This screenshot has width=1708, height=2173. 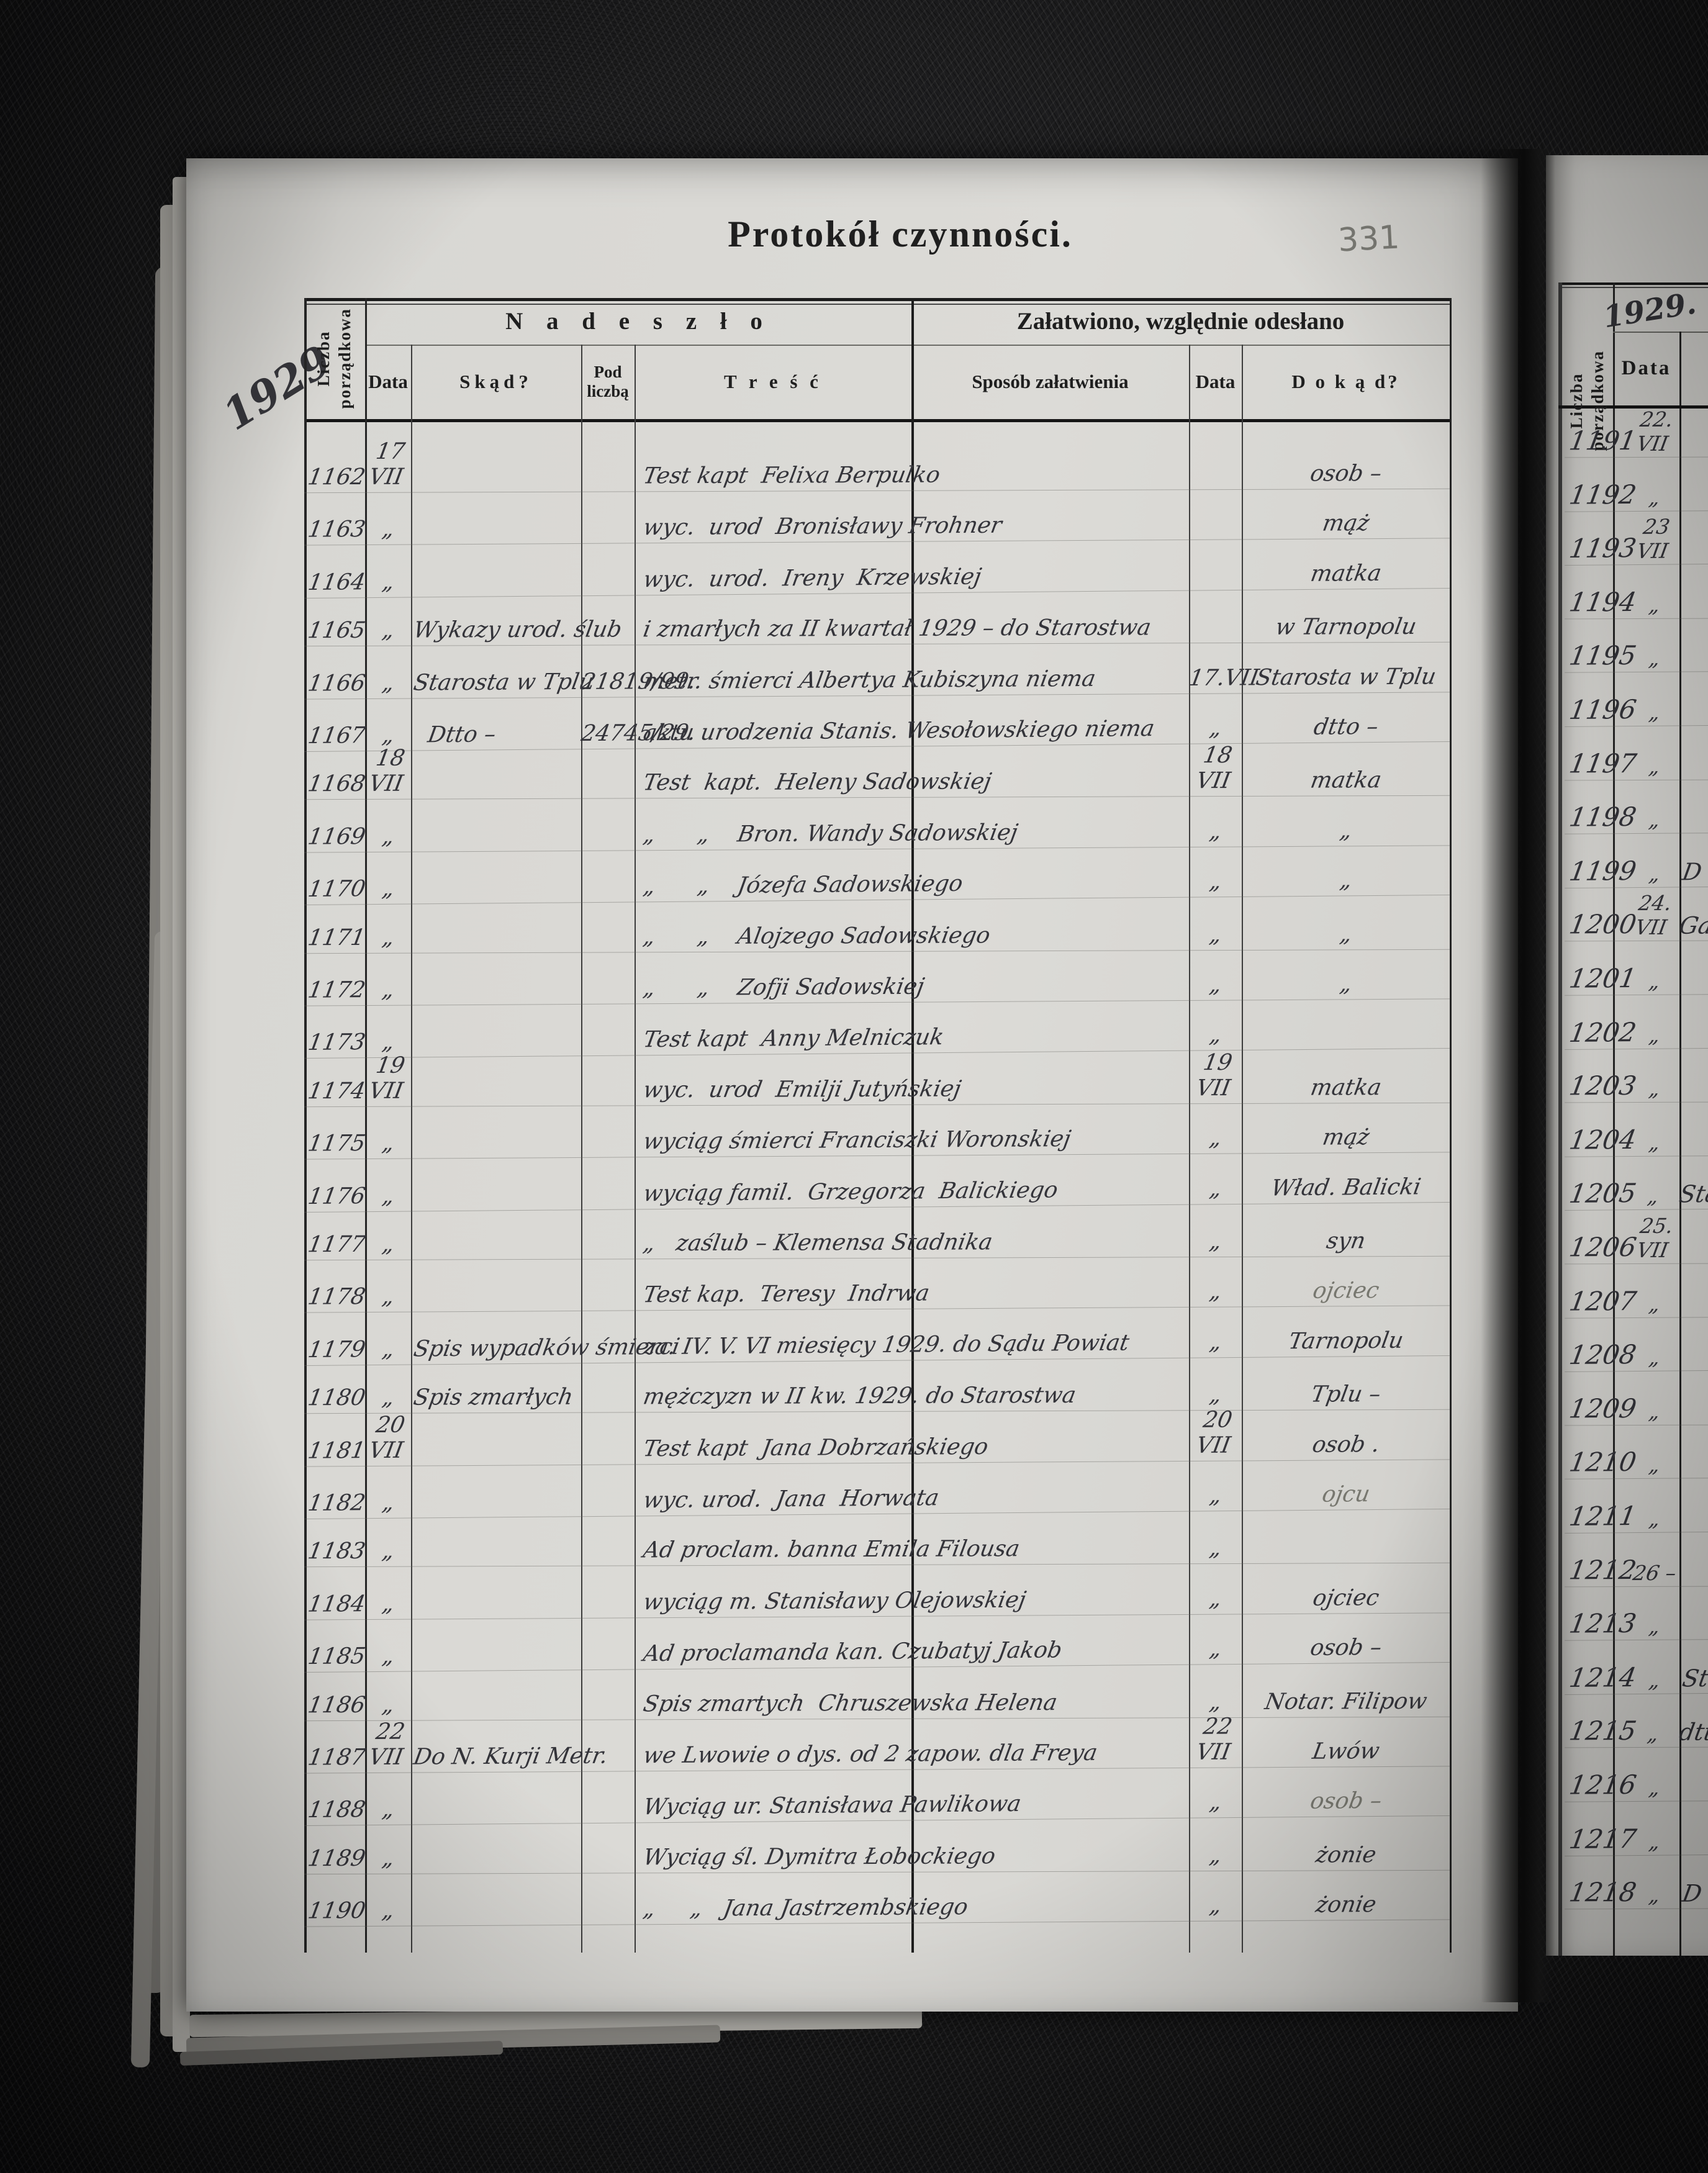 I want to click on row-content: „ „ Bron. Wandy Sadowskiej, so click(x=830, y=834).